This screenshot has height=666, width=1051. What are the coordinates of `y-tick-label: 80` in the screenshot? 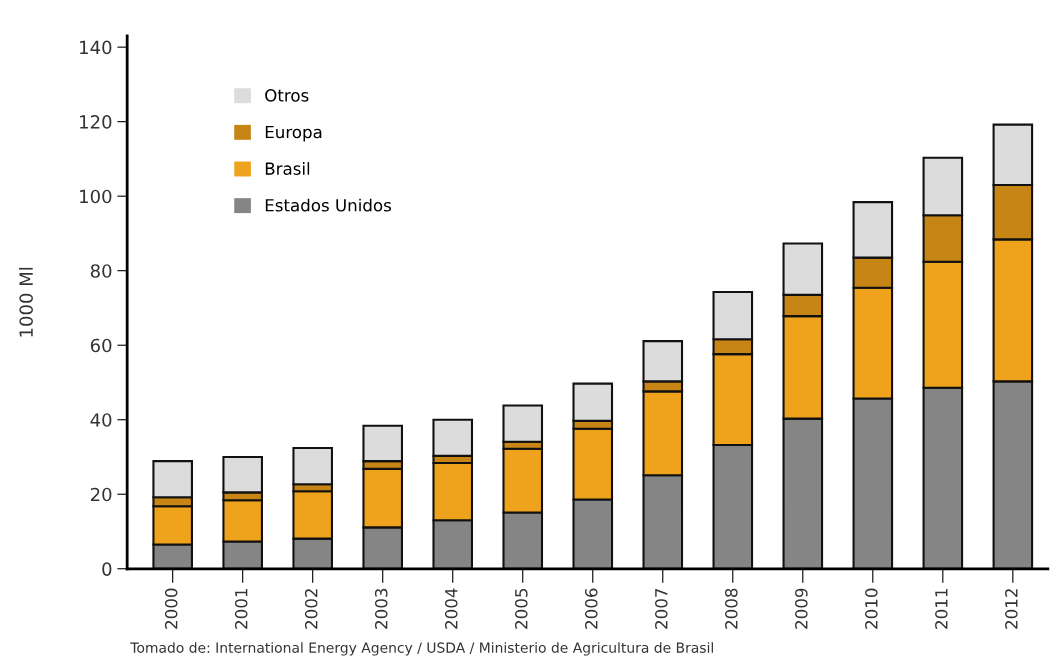 It's located at (101, 271).